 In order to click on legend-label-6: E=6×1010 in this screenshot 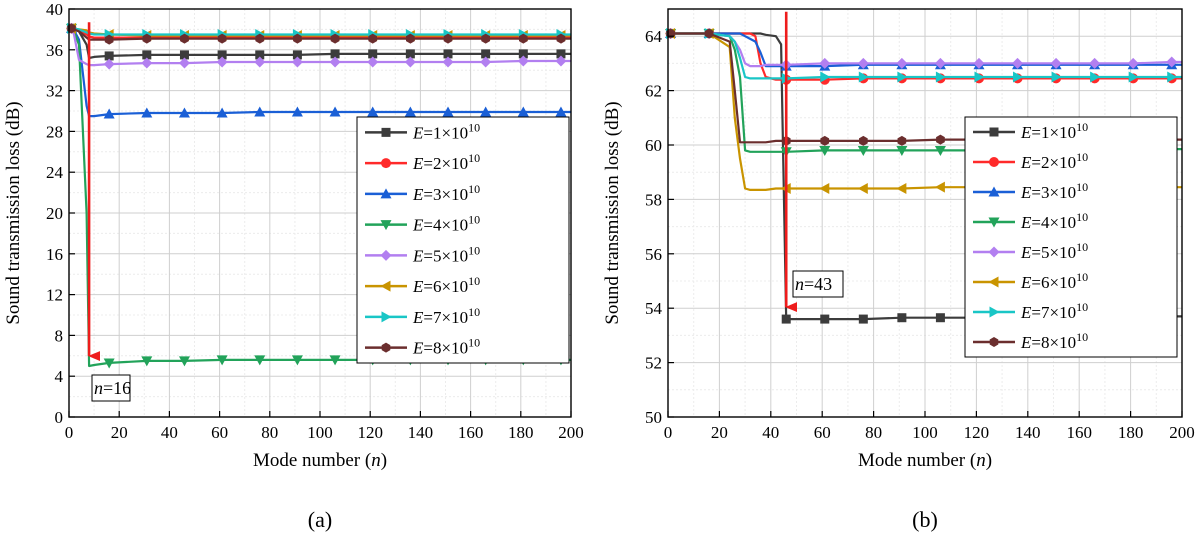, I will do `click(1054, 281)`.